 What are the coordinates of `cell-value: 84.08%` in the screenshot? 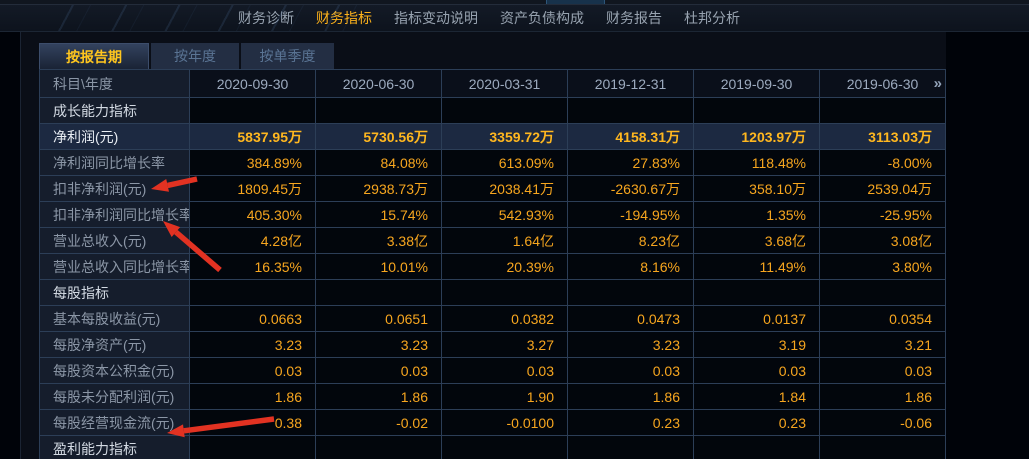 It's located at (378, 162).